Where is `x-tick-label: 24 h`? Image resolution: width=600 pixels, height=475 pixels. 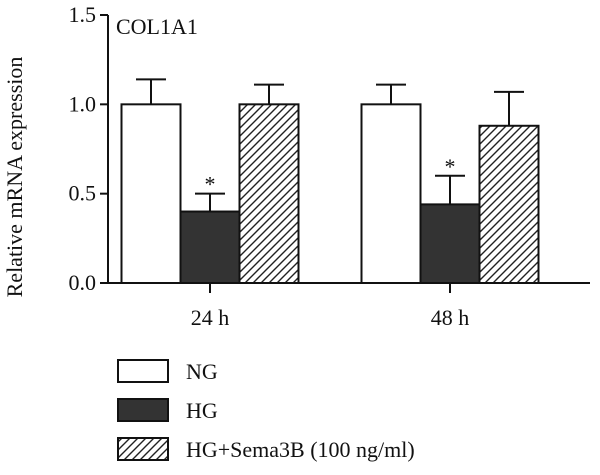
x-tick-label: 24 h is located at coordinates (210, 317).